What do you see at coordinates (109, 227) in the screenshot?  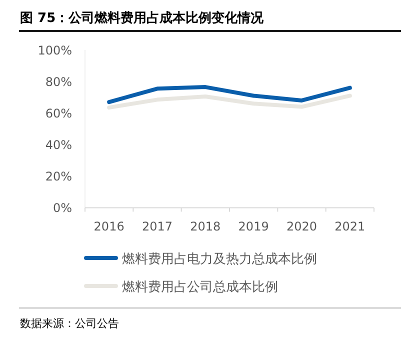 I see `x-tick-label: 2016` at bounding box center [109, 227].